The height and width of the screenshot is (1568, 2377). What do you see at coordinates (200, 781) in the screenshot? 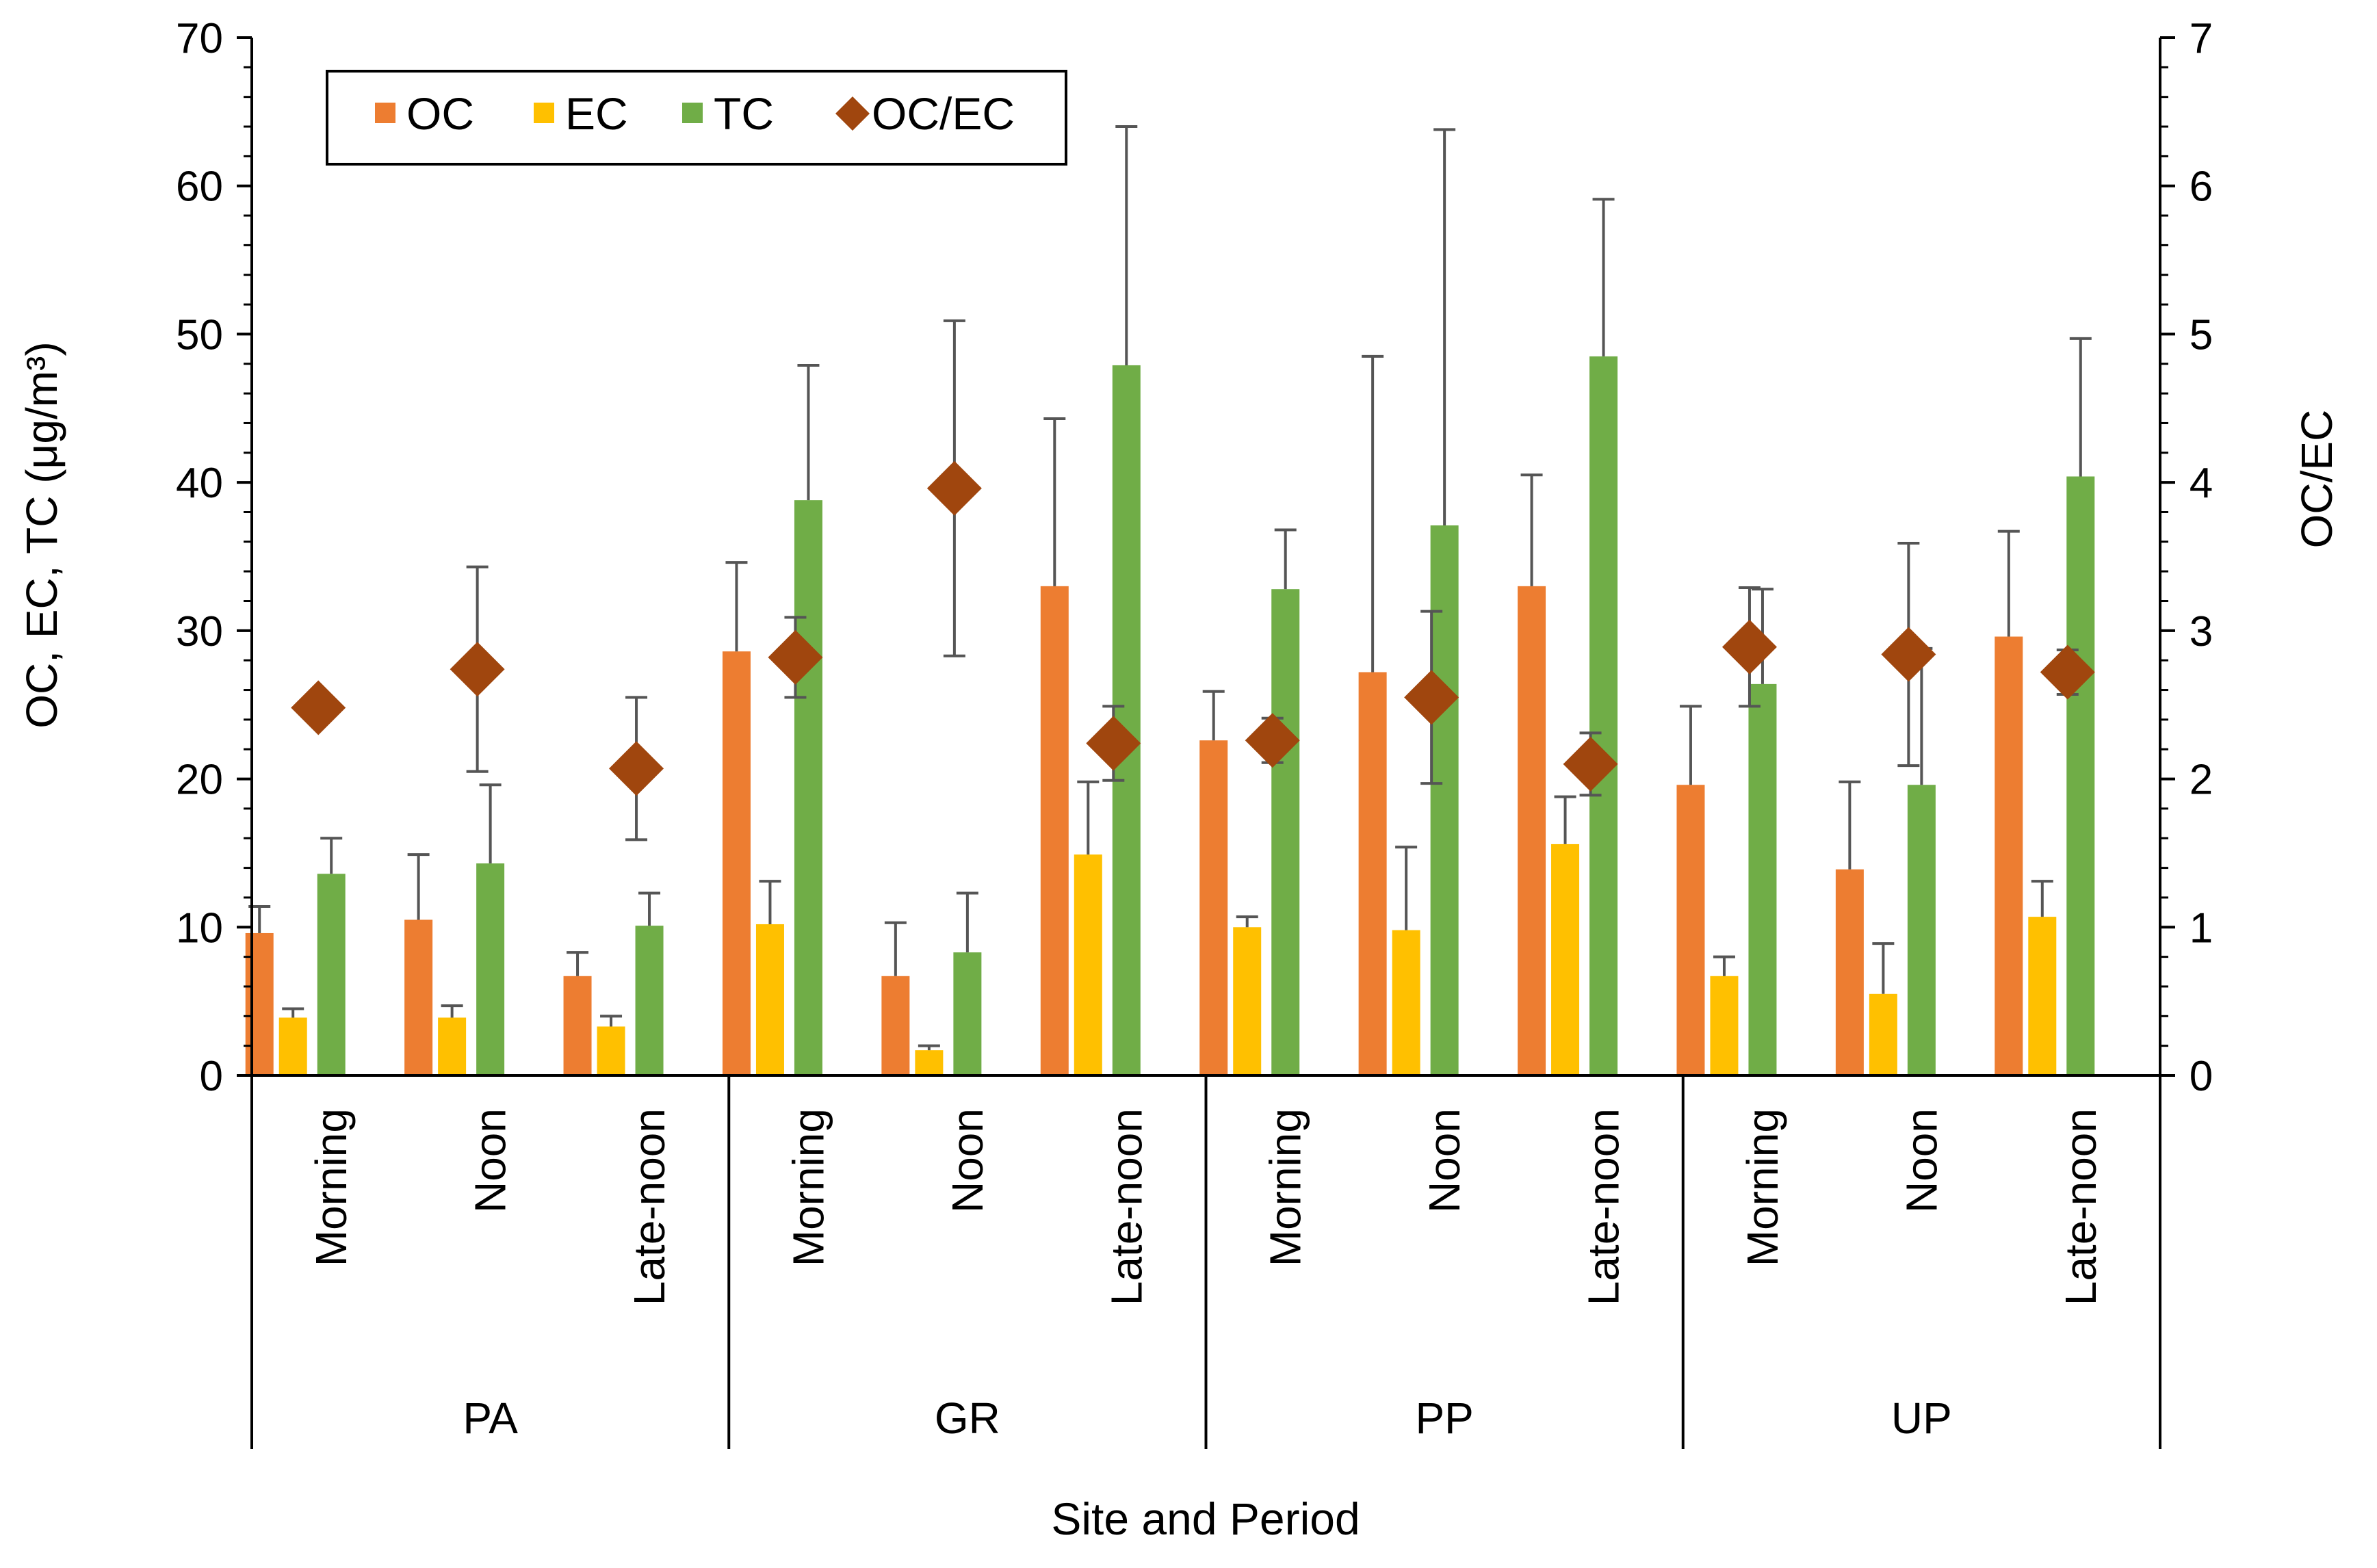
I see `left-y-tick-label: 20` at bounding box center [200, 781].